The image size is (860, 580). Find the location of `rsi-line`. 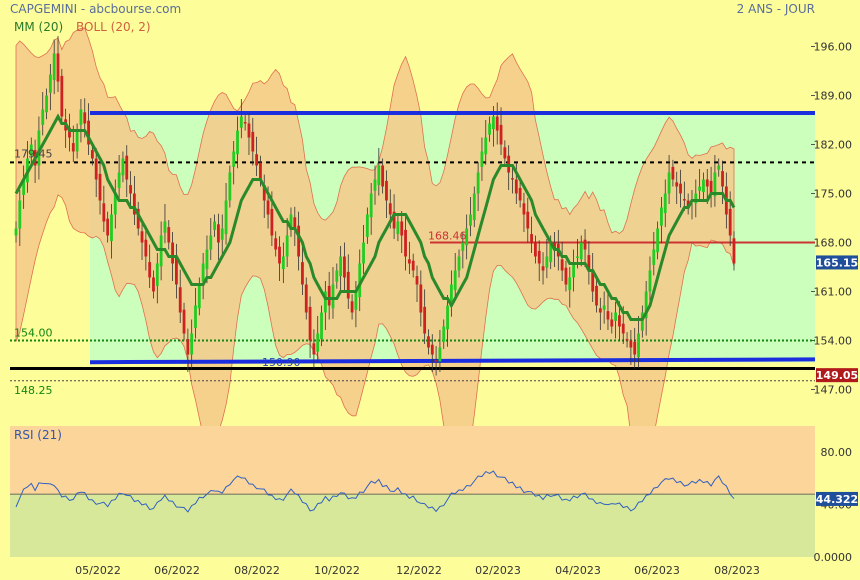

rsi-line is located at coordinates (375, 491).